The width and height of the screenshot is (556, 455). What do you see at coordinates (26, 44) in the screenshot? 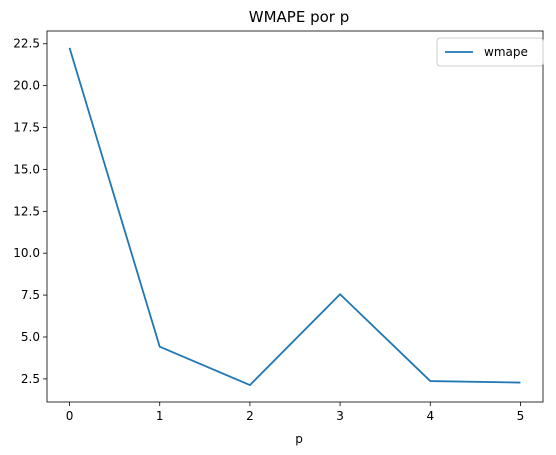
I see `y-tick-label: 22.5` at bounding box center [26, 44].